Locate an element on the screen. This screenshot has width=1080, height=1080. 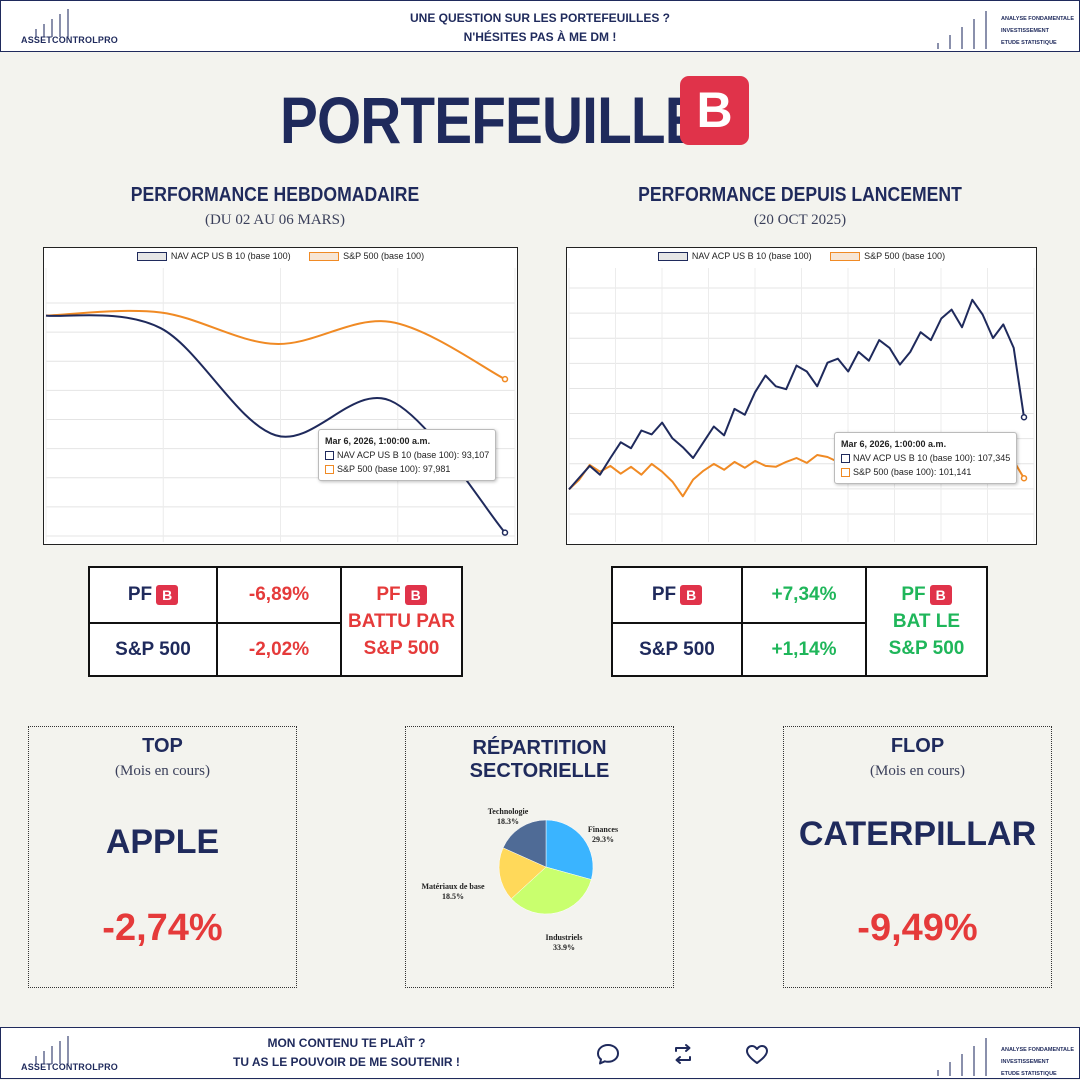
pie-label-materials: Matériaux de base 18.5% is located at coordinates (453, 891).